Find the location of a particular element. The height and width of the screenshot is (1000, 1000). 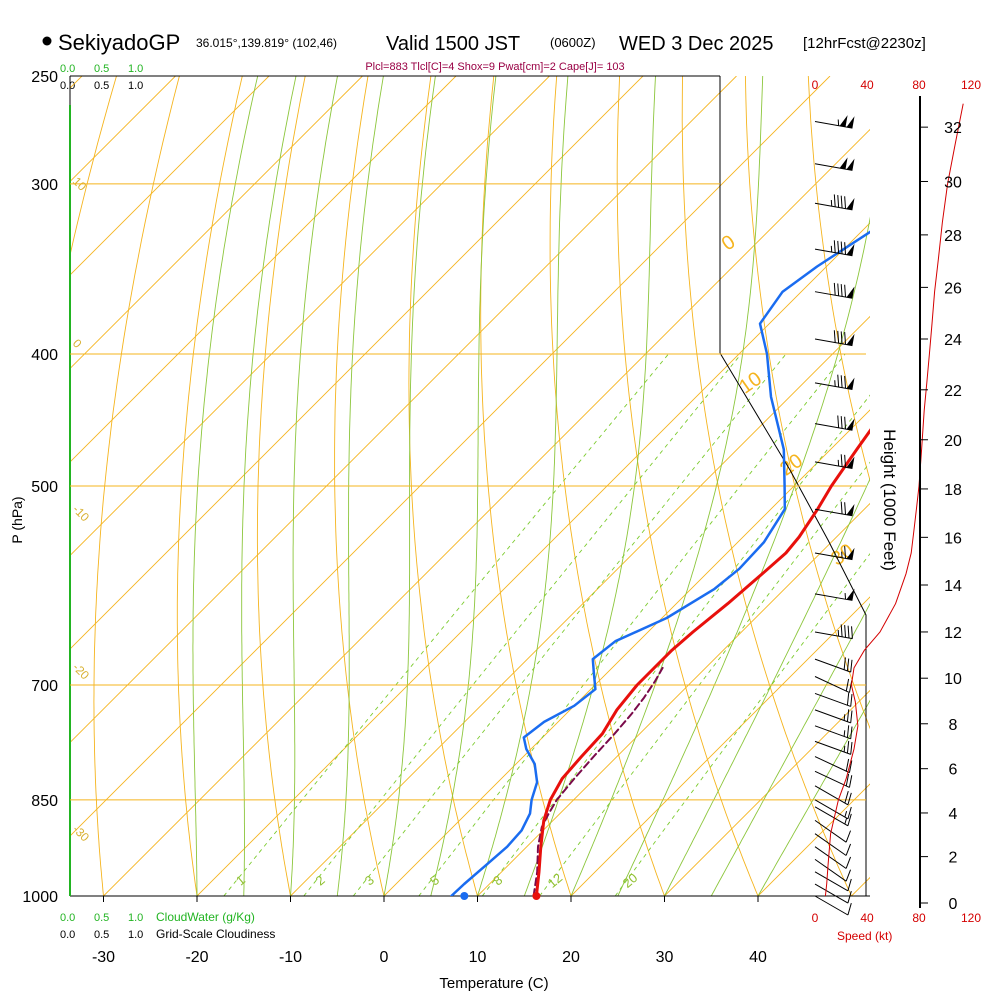

temperature-tick-label: -20 is located at coordinates (196, 957).